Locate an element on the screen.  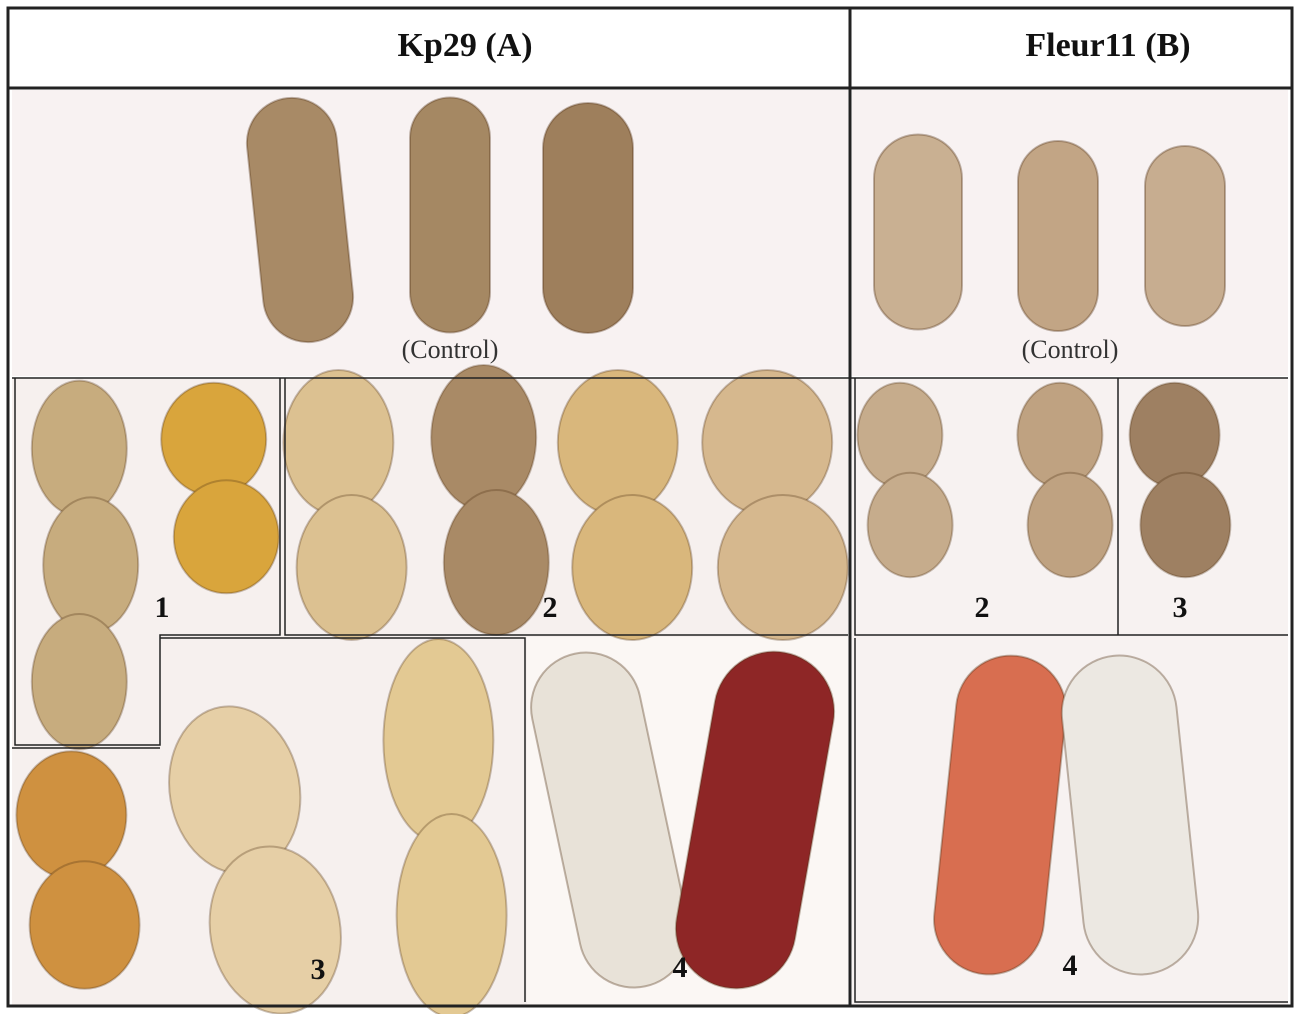
column-title: Kp29 (A) is located at coordinates (464, 45).